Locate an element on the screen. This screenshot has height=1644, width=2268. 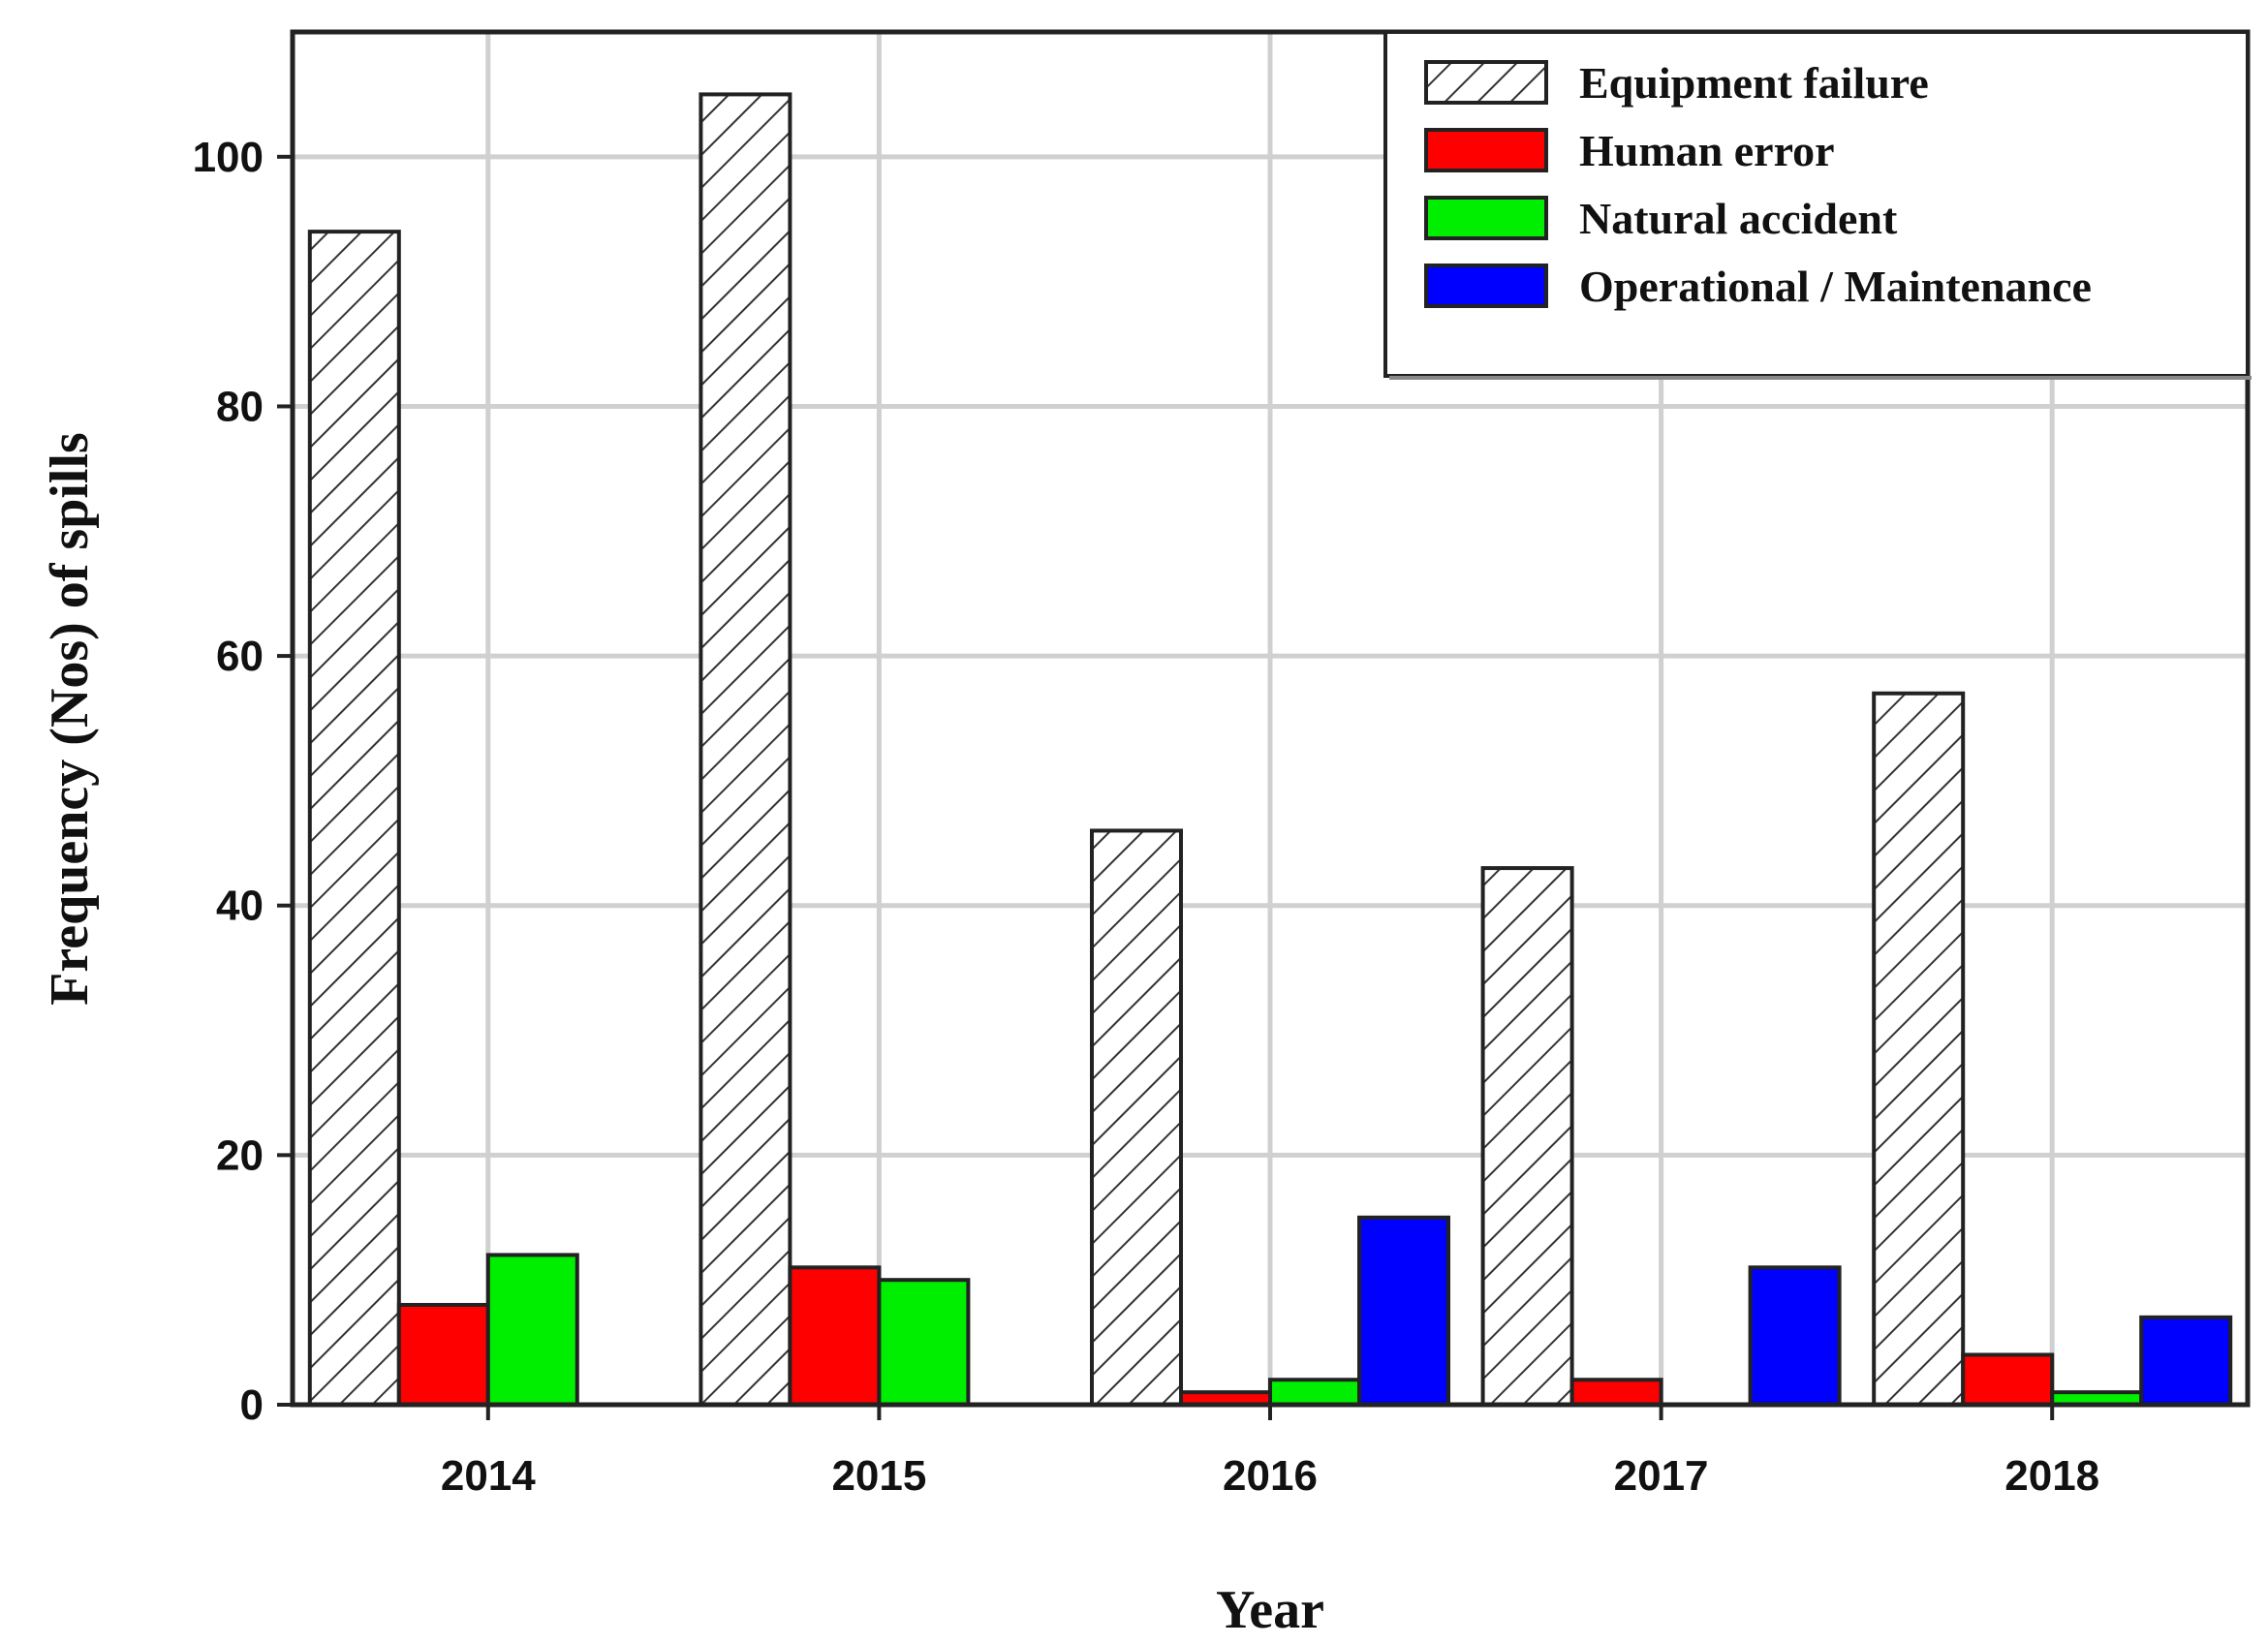
bar-equipment-failure-2014 is located at coordinates (354, 819).